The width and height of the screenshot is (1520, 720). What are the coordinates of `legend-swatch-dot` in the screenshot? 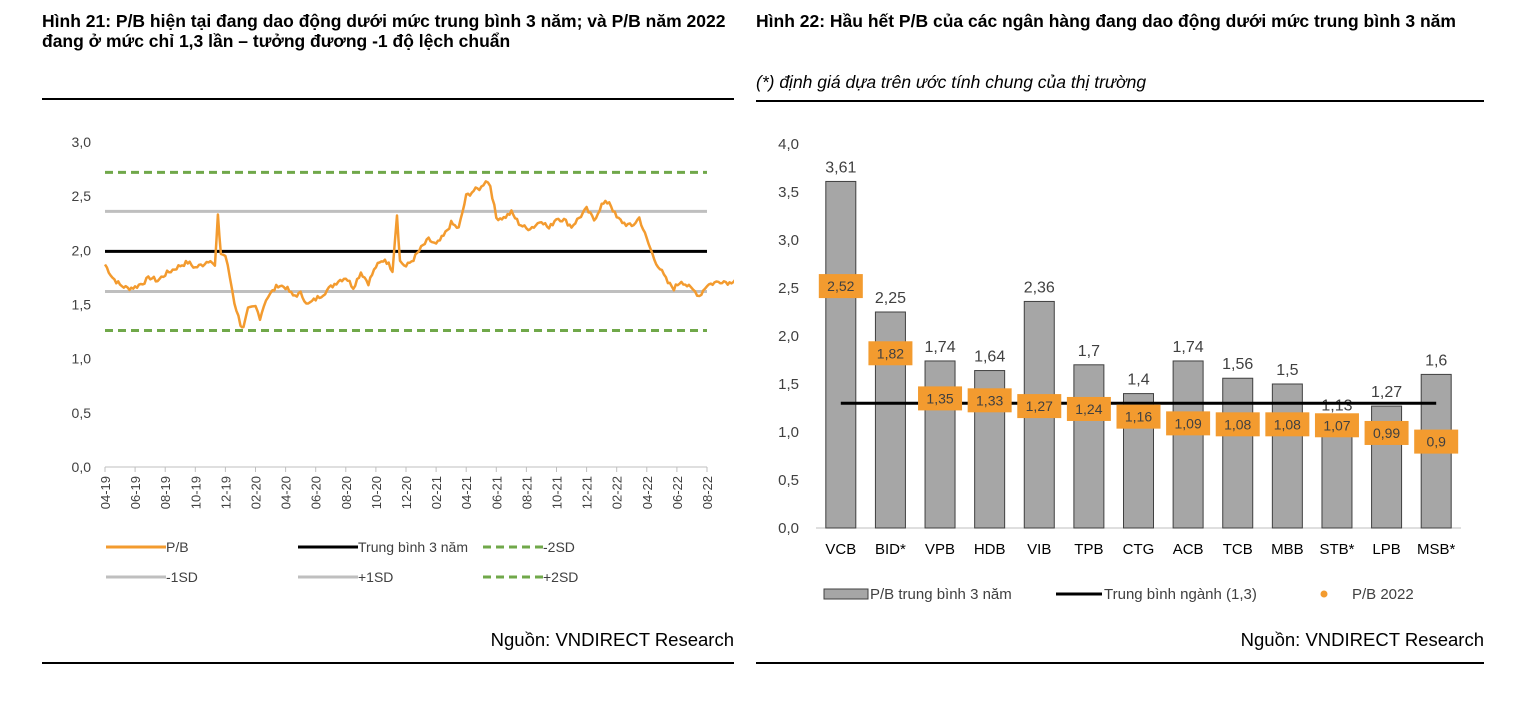 It's located at (1324, 594).